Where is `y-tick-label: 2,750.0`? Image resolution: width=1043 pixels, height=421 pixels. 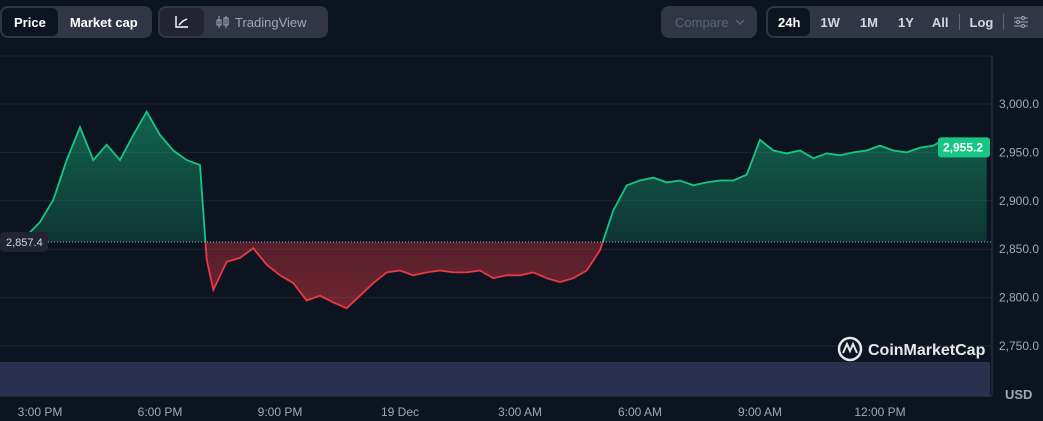 y-tick-label: 2,750.0 is located at coordinates (1019, 346).